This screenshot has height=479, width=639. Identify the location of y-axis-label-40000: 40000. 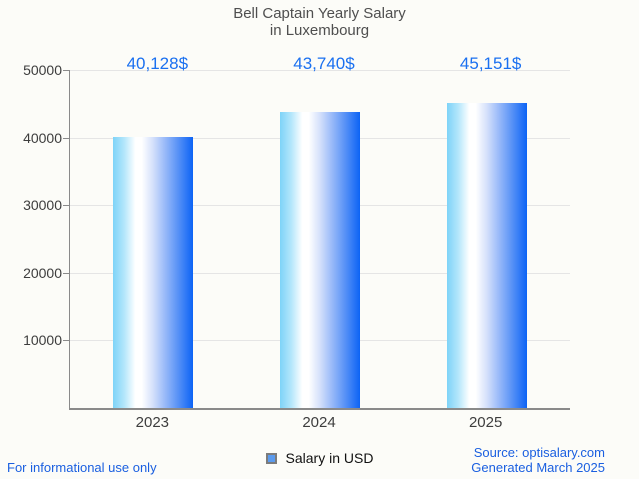
(42, 137).